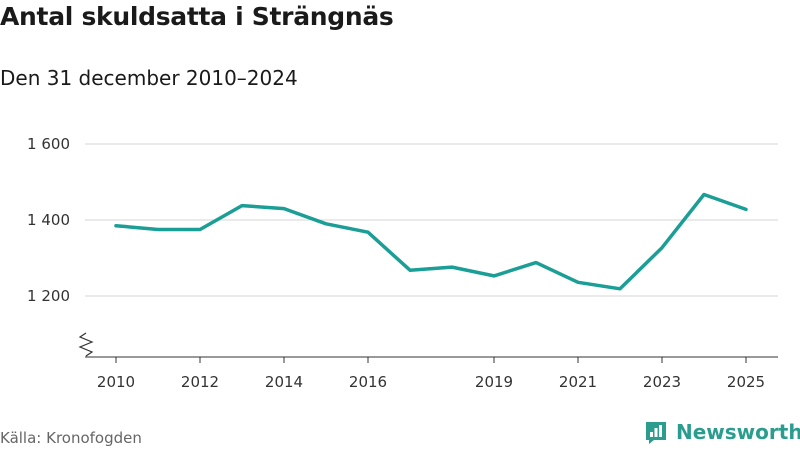  I want to click on y-tick-label: 1 600, so click(48, 144).